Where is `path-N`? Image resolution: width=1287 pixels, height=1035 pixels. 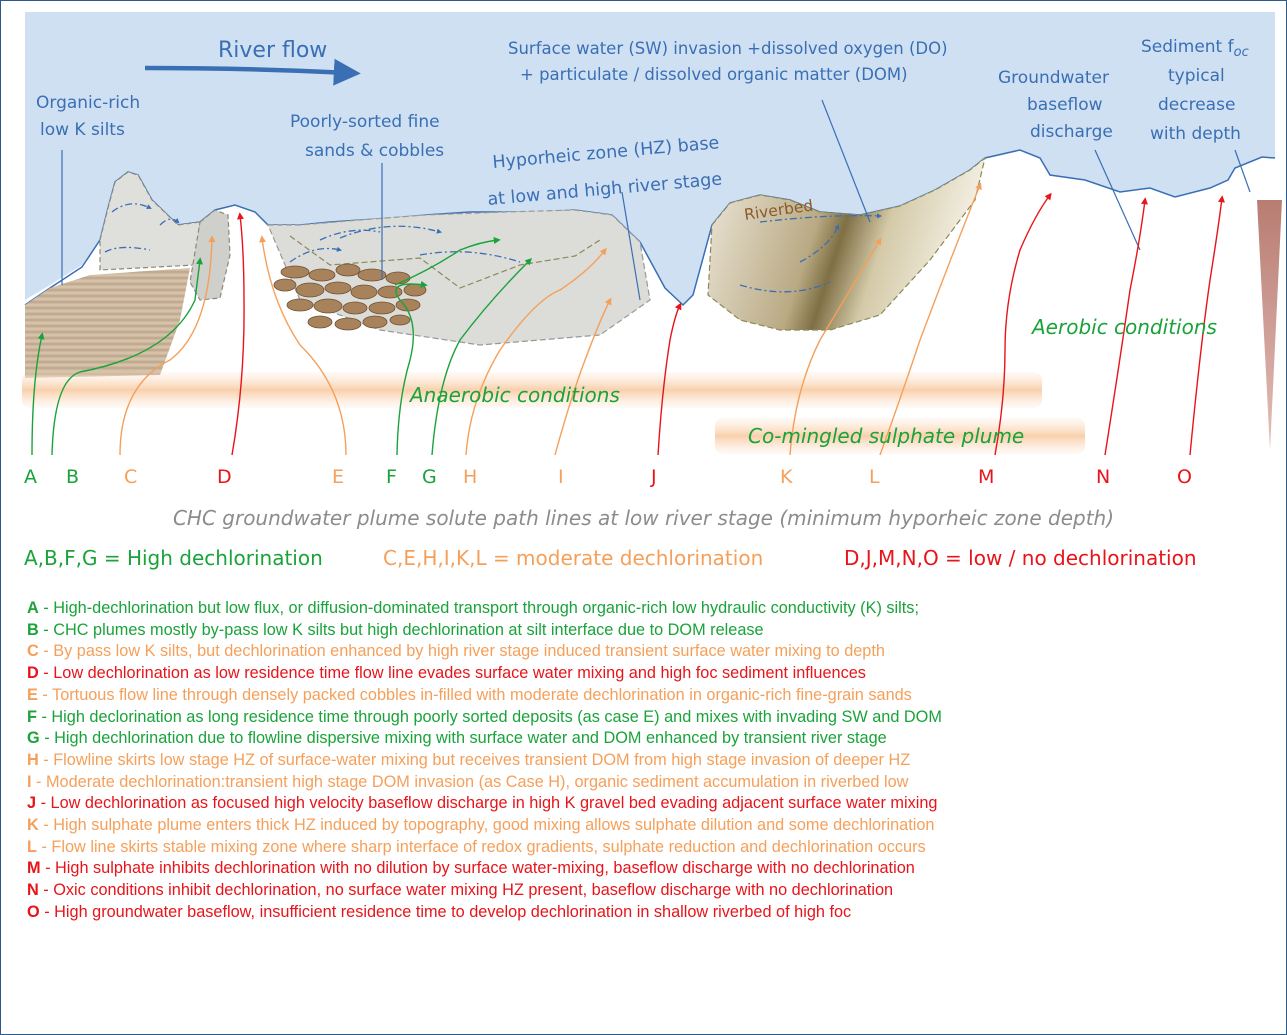 path-N is located at coordinates (1126, 326).